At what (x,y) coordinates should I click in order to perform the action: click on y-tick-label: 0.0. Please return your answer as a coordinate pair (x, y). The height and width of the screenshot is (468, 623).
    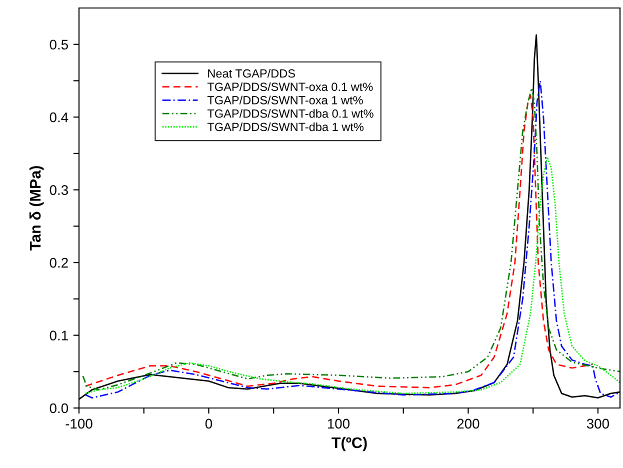
    Looking at the image, I should click on (59, 408).